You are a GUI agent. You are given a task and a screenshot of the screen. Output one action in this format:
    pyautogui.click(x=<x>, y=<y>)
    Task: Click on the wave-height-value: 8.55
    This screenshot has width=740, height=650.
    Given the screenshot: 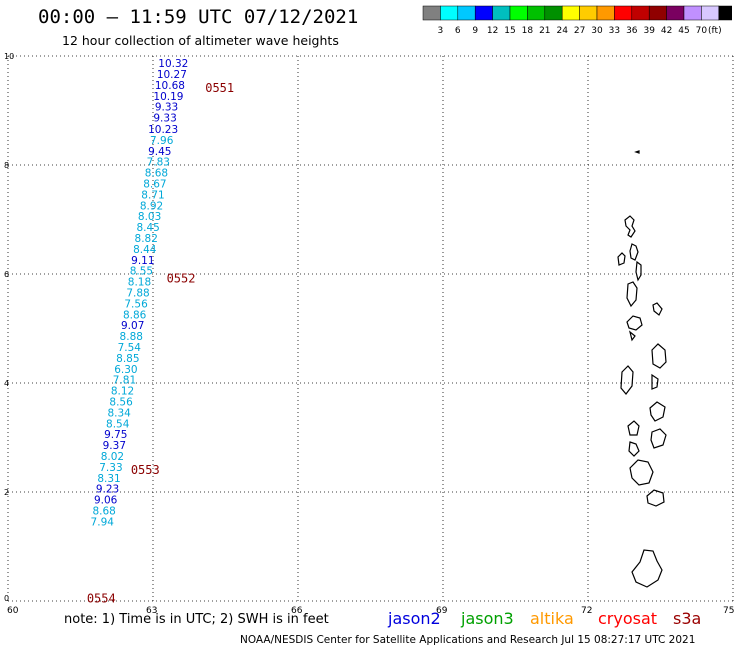 What is the action you would take?
    pyautogui.click(x=141, y=272)
    